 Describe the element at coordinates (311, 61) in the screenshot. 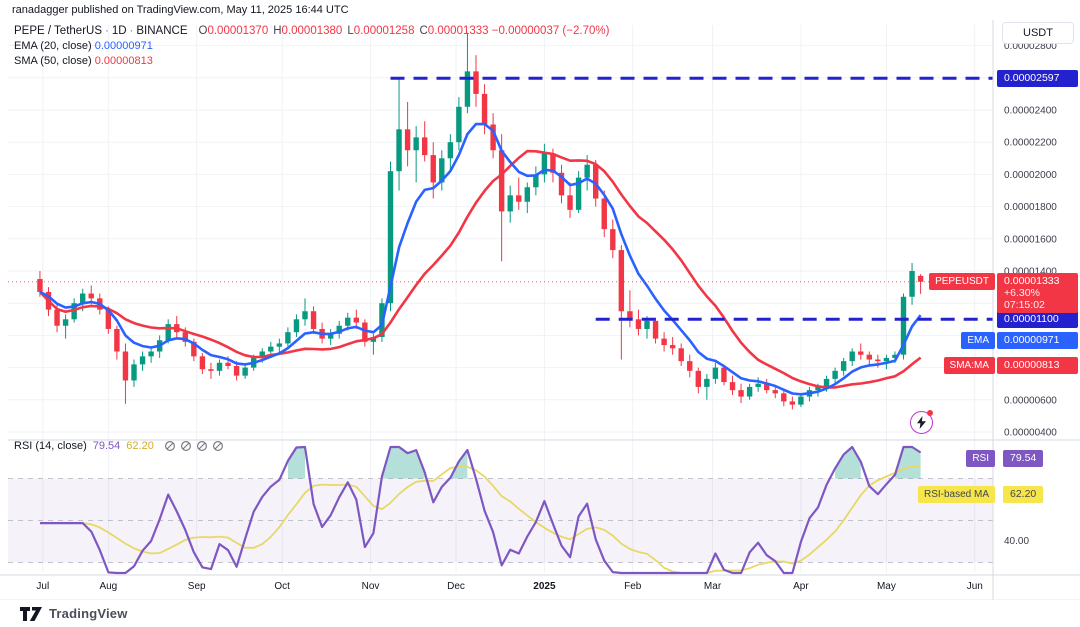

I see `sma-legend-row: SMA (50, close) 0.00000813` at that location.